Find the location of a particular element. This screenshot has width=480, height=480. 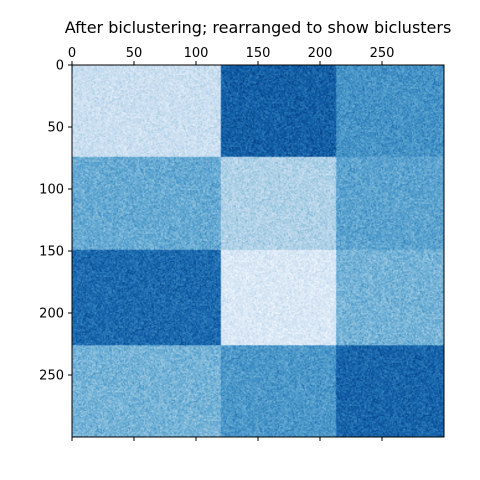

y-tick-label: 200 is located at coordinates (51, 314).